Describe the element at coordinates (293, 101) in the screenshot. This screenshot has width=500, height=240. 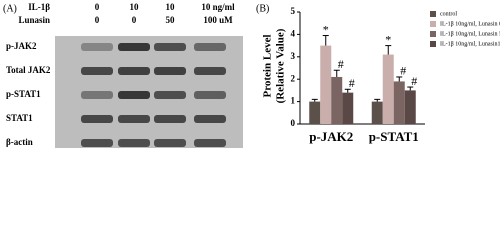
I see `y-tick-label: 1` at that location.